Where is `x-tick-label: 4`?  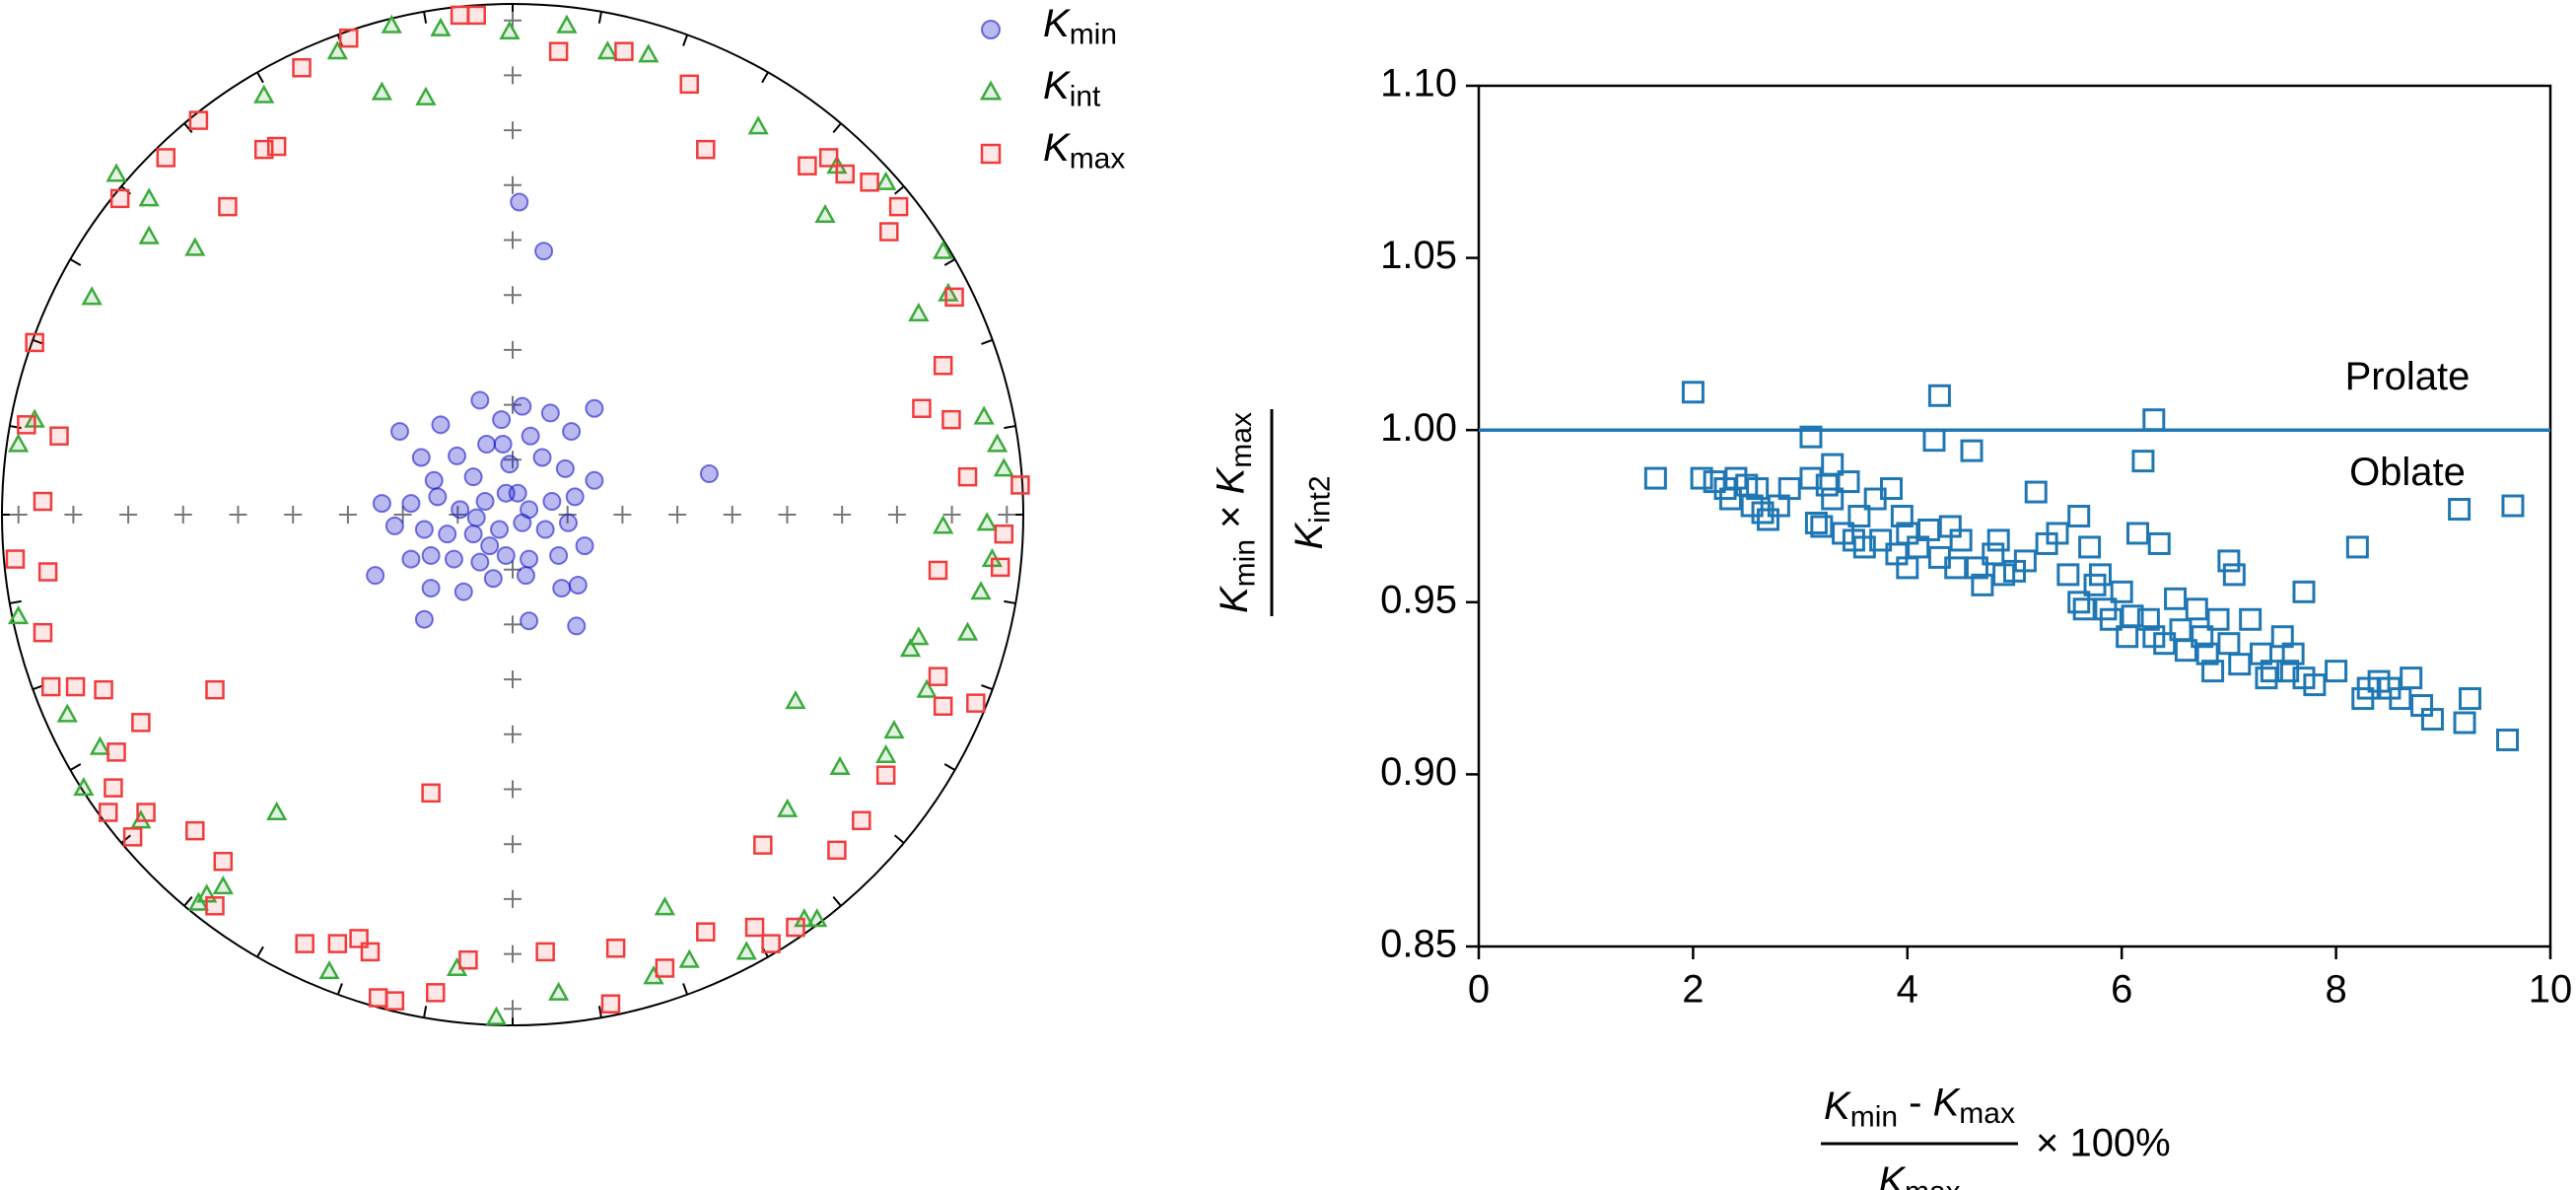 x-tick-label: 4 is located at coordinates (1908, 990).